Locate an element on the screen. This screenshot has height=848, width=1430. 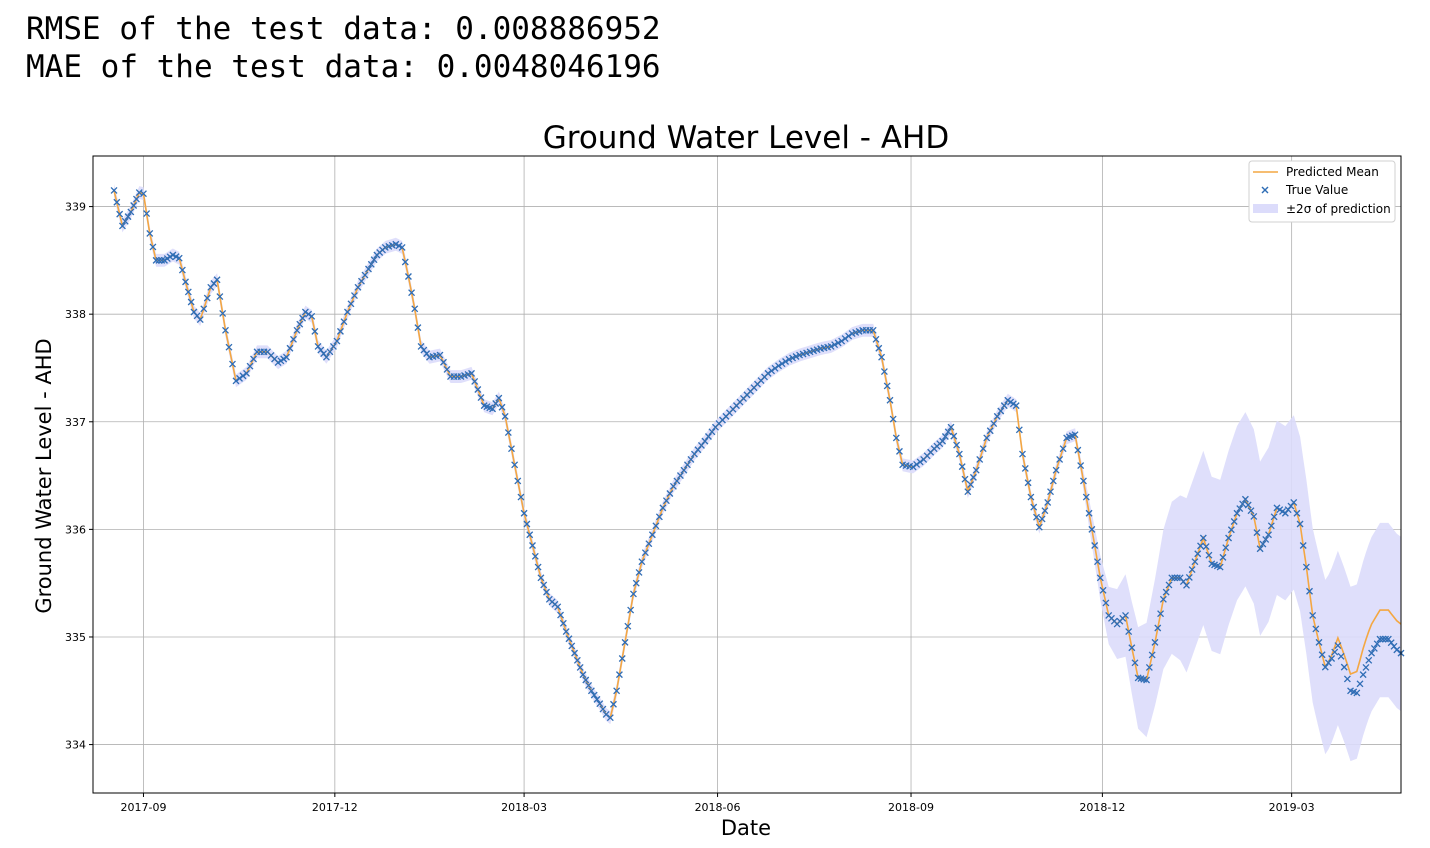
y-axis-title: Ground Water Level - AHD is located at coordinates (44, 475).